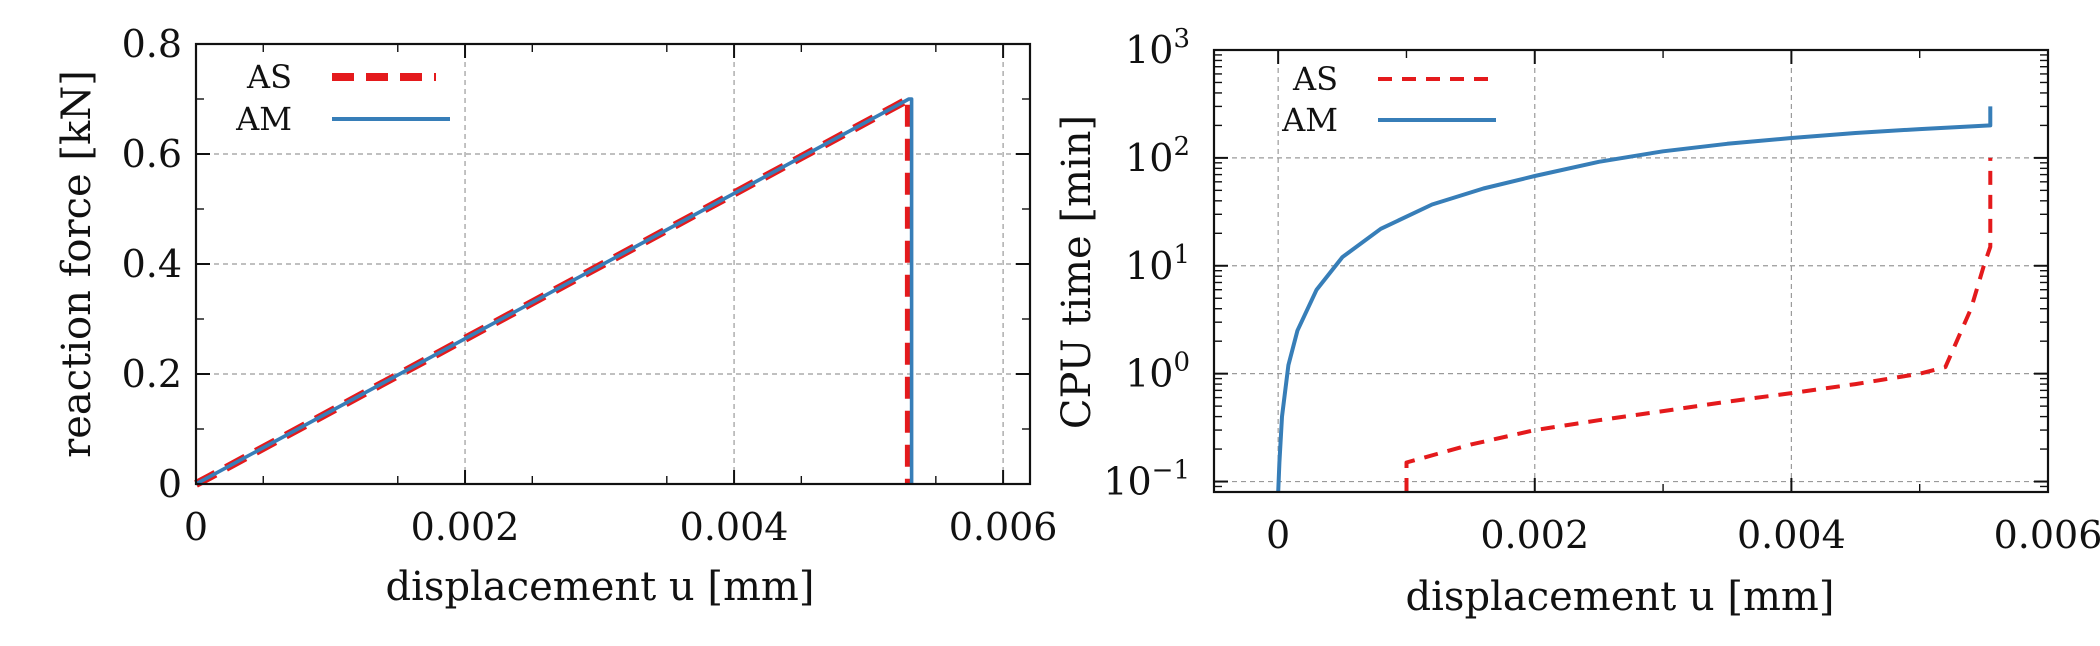  I want to click on y-axis-label: CPU time [min], so click(1077, 272).